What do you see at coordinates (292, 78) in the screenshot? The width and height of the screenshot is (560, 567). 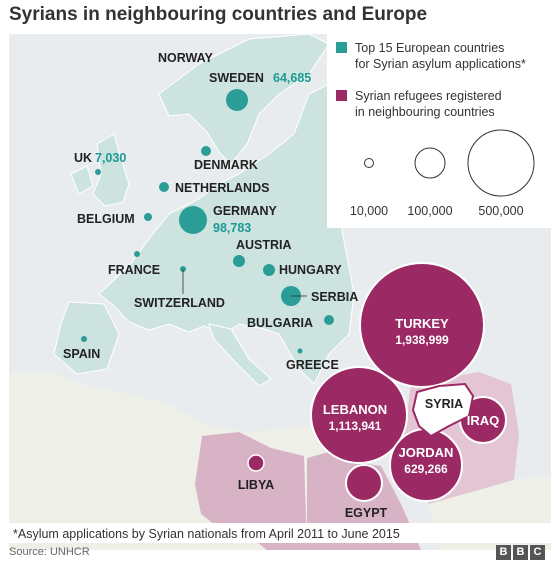 I see `value-sweden: 64,685` at bounding box center [292, 78].